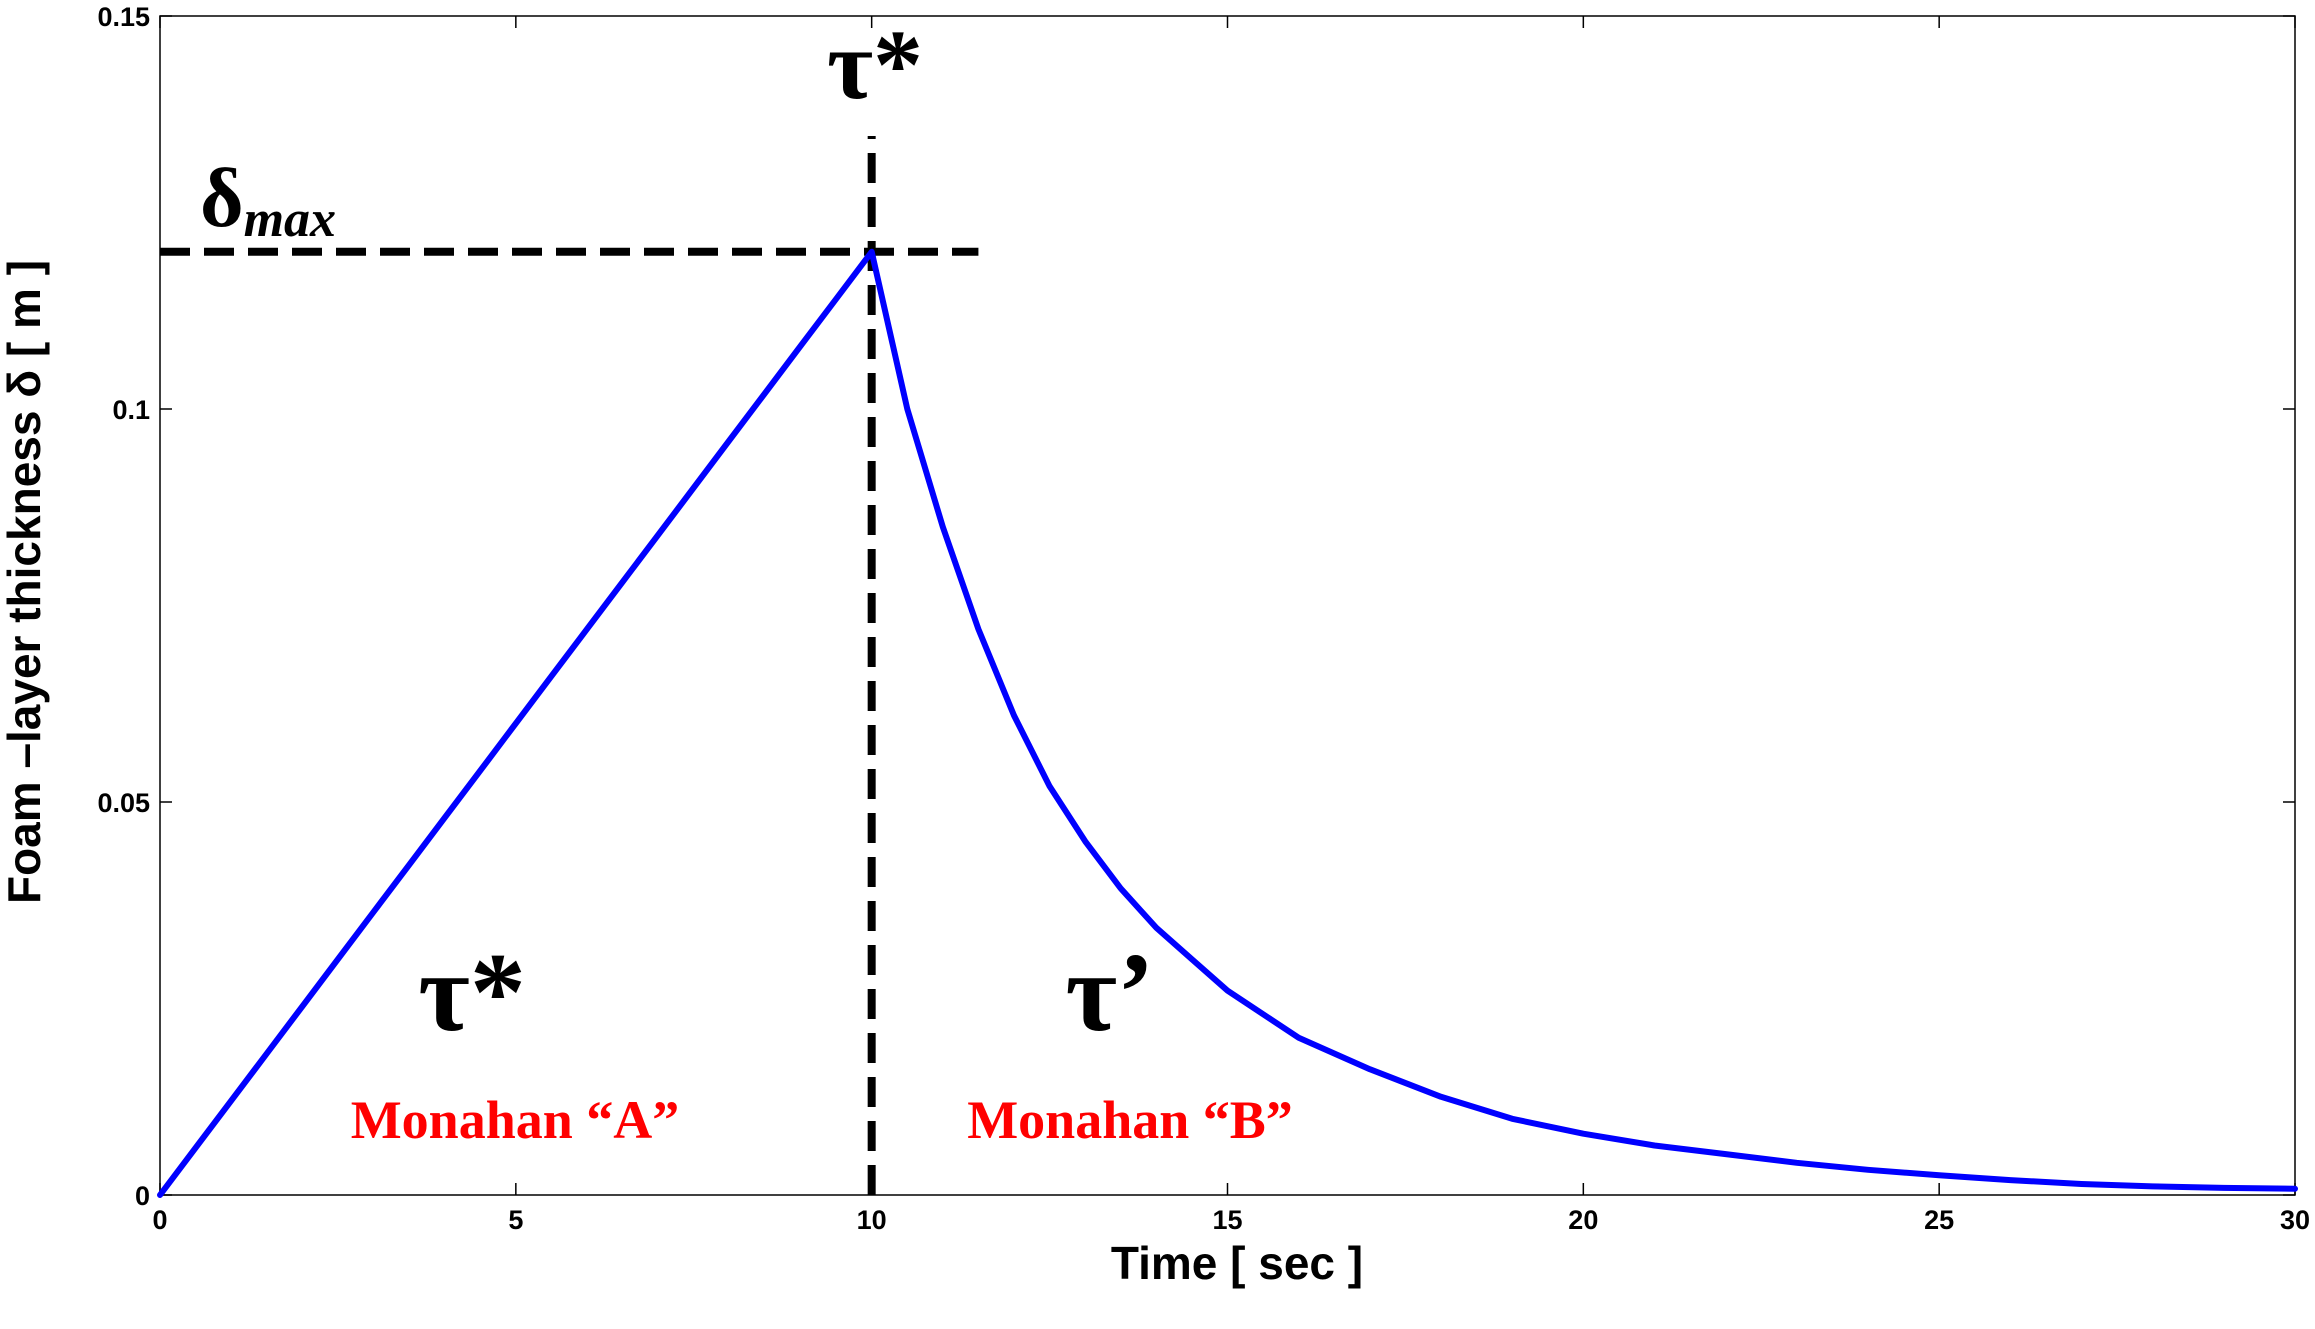  I want to click on delta-max-label: δmax, so click(268, 200).